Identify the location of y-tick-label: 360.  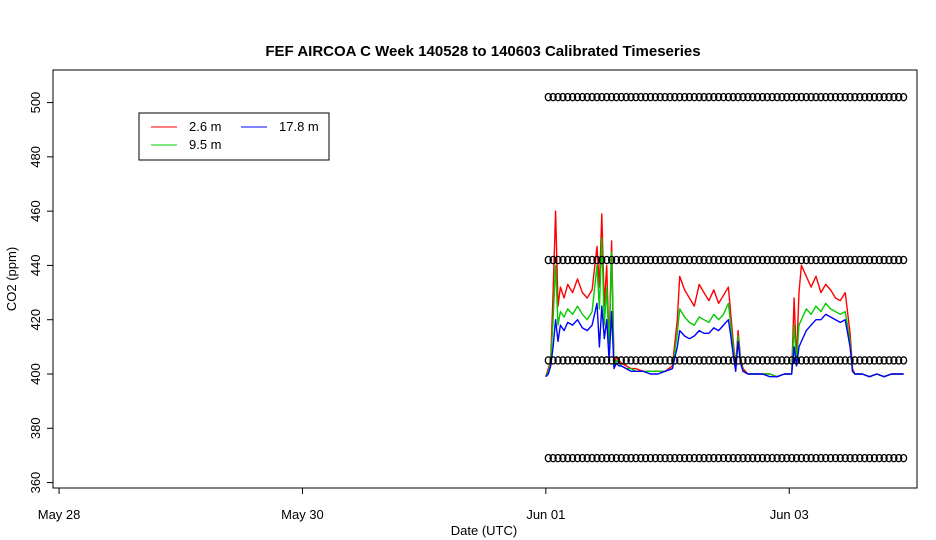
(35, 483).